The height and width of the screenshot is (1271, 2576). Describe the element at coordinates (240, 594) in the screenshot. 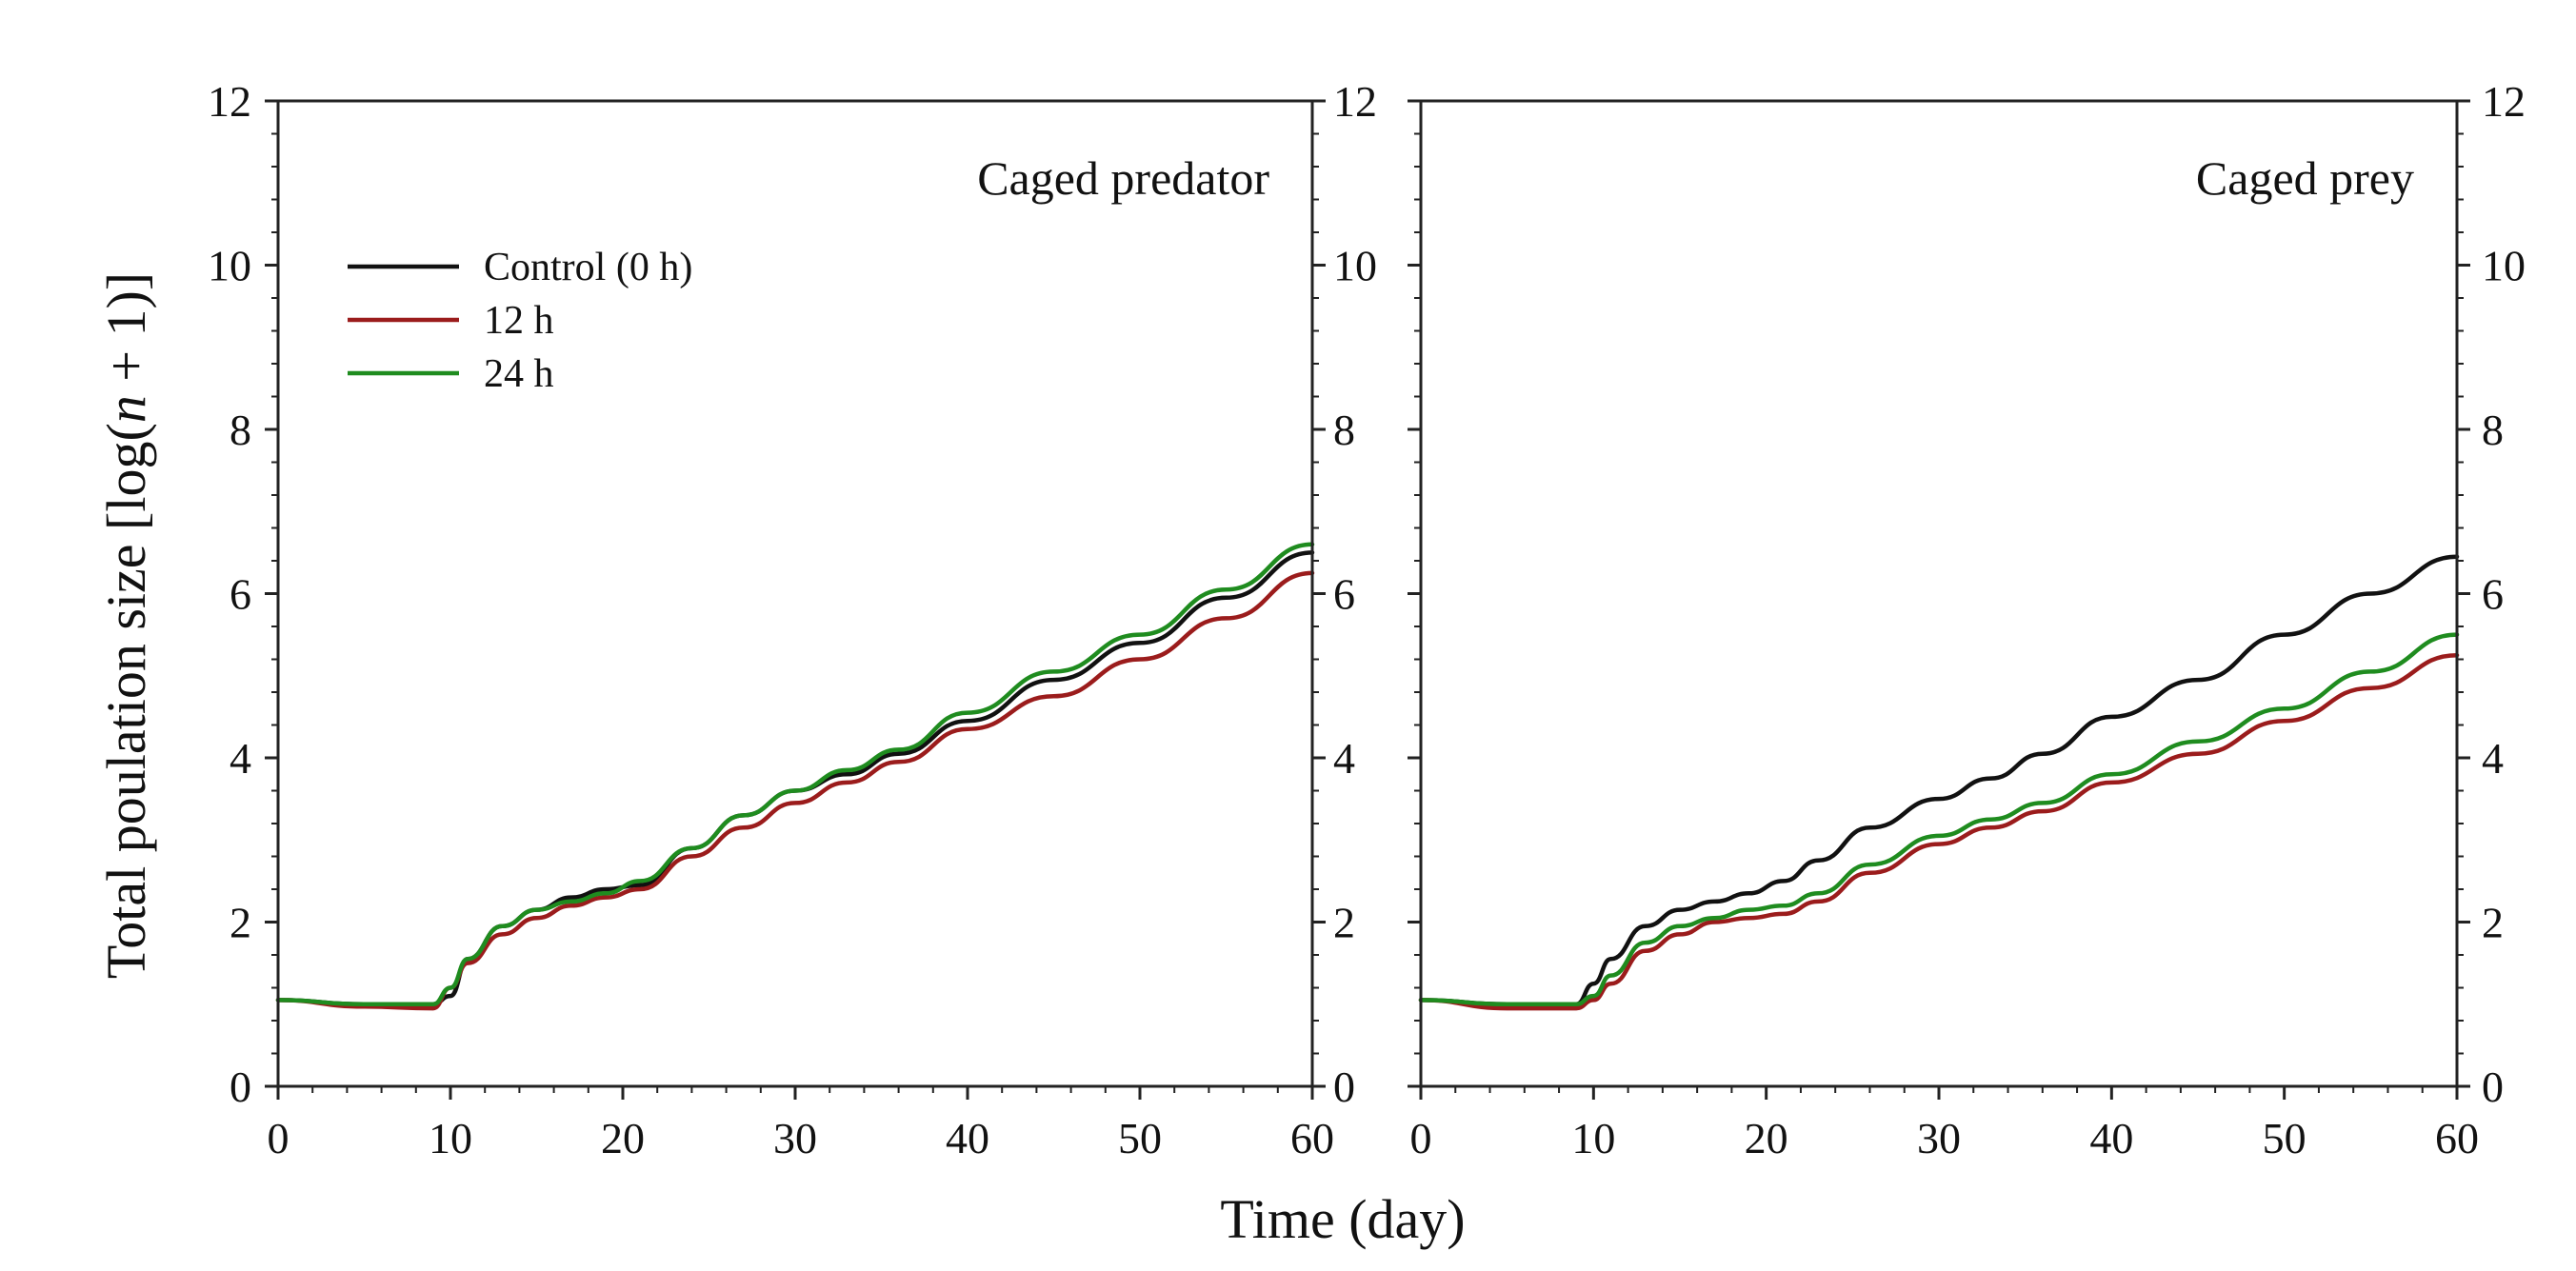

I see `y-tick-label: 6` at that location.